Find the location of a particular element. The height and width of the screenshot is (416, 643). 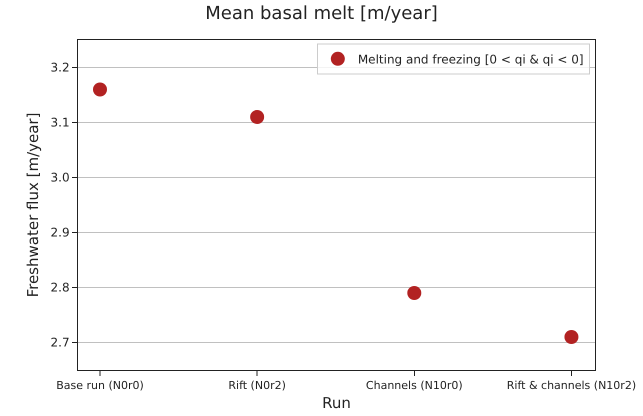

x-tick-label: Rift & channels (N10r2) is located at coordinates (571, 385).